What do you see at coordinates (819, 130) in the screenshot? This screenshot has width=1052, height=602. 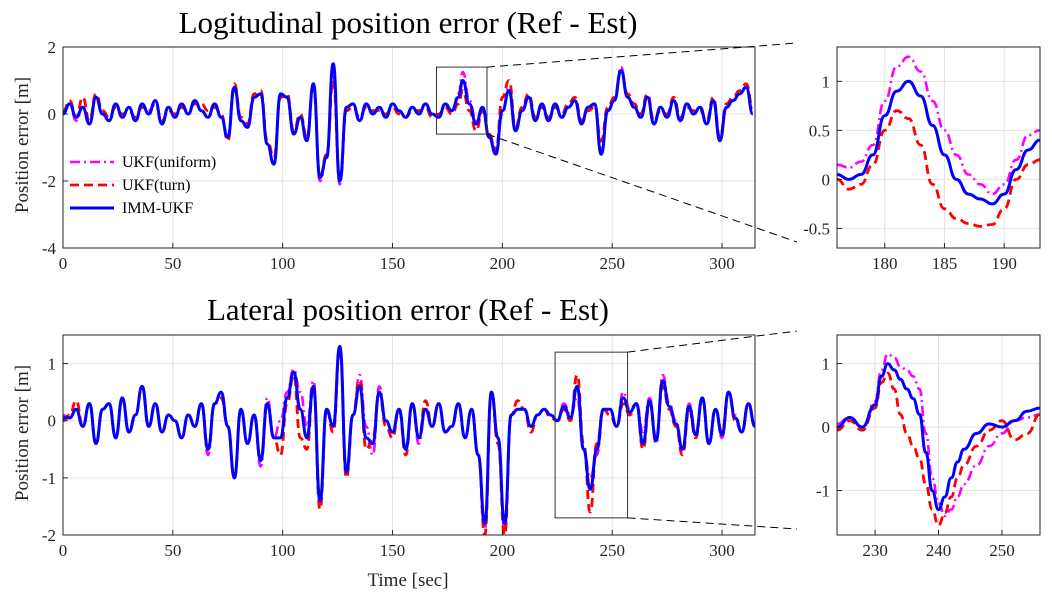 I see `y-tick-label: 0.5` at bounding box center [819, 130].